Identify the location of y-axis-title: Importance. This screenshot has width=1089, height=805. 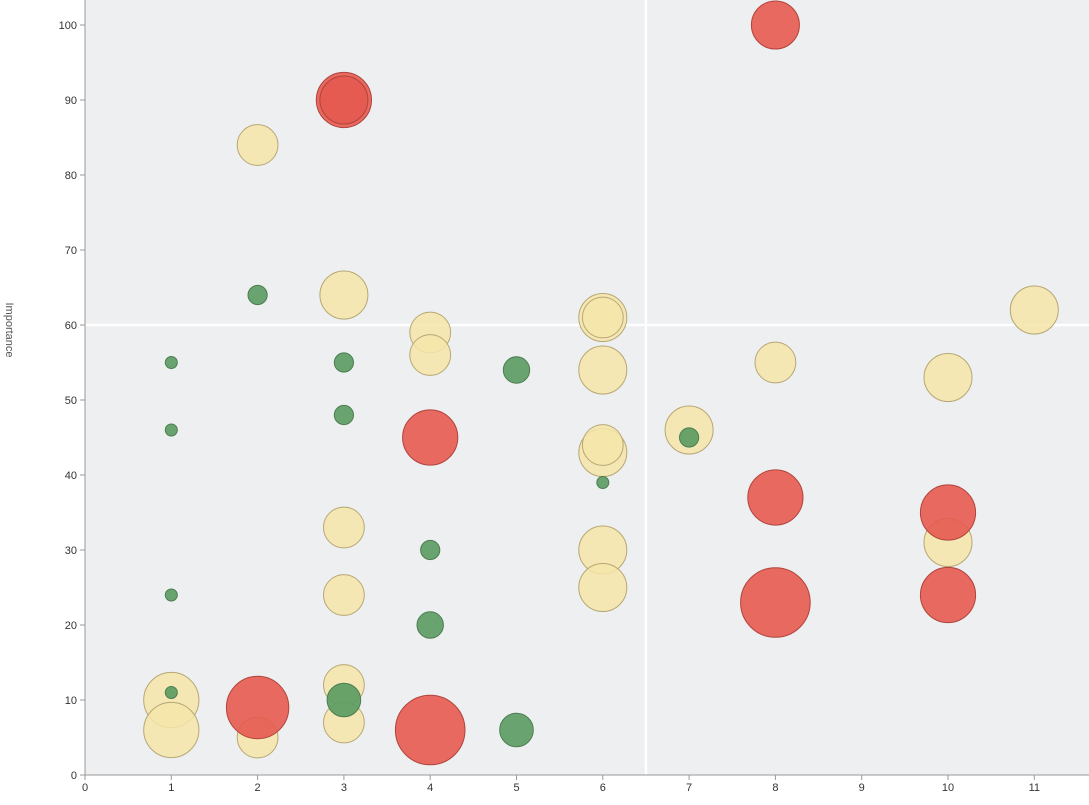
(9, 329).